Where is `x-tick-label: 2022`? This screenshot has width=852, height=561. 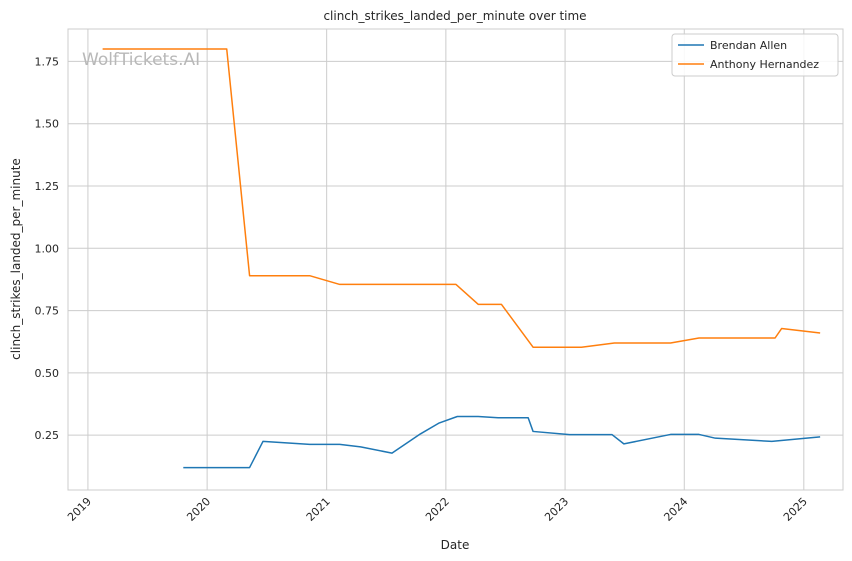
x-tick-label: 2022 is located at coordinates (437, 509).